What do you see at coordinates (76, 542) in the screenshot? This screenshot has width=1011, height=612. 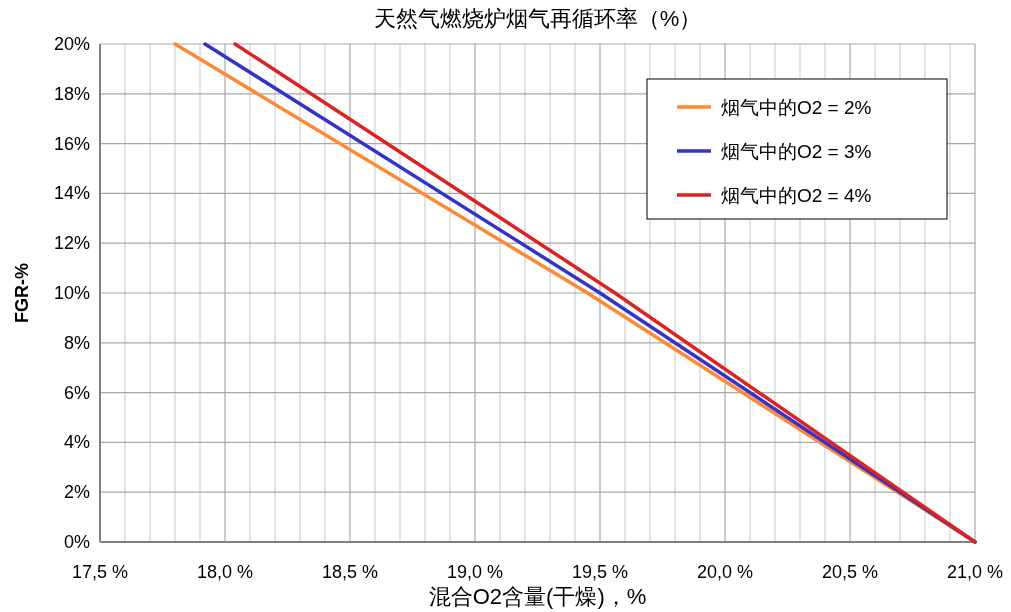 I see `y-tick-label: 0%` at bounding box center [76, 542].